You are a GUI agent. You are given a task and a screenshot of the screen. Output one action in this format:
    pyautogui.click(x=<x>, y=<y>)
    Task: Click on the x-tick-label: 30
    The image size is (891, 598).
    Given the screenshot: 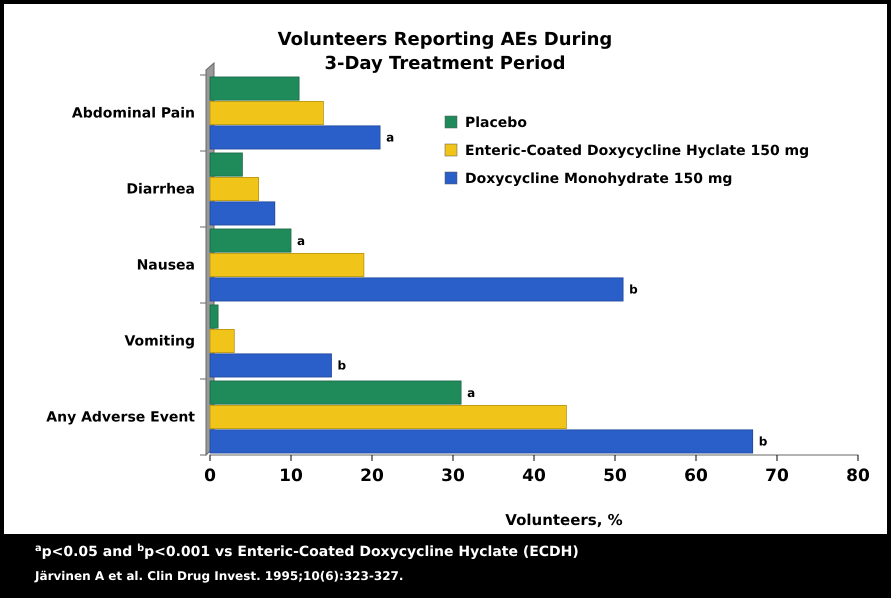 What is the action you would take?
    pyautogui.click(x=453, y=476)
    